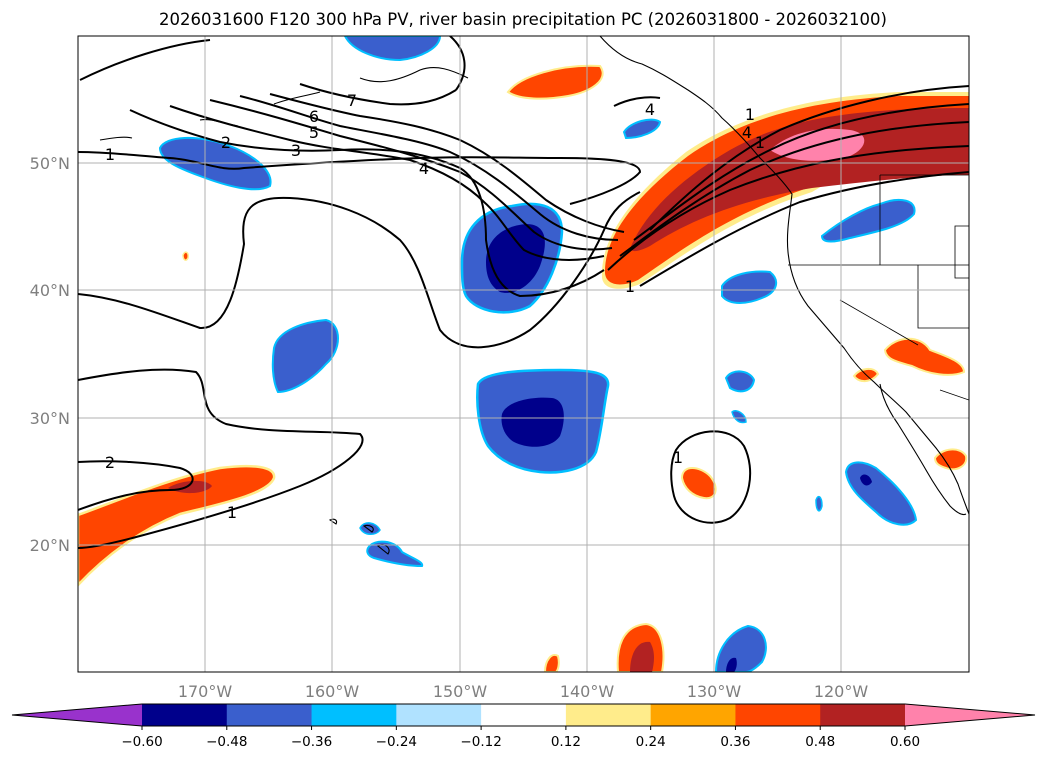 The width and height of the screenshot is (1047, 765). I want to click on positive-cell-california, so click(924, 356).